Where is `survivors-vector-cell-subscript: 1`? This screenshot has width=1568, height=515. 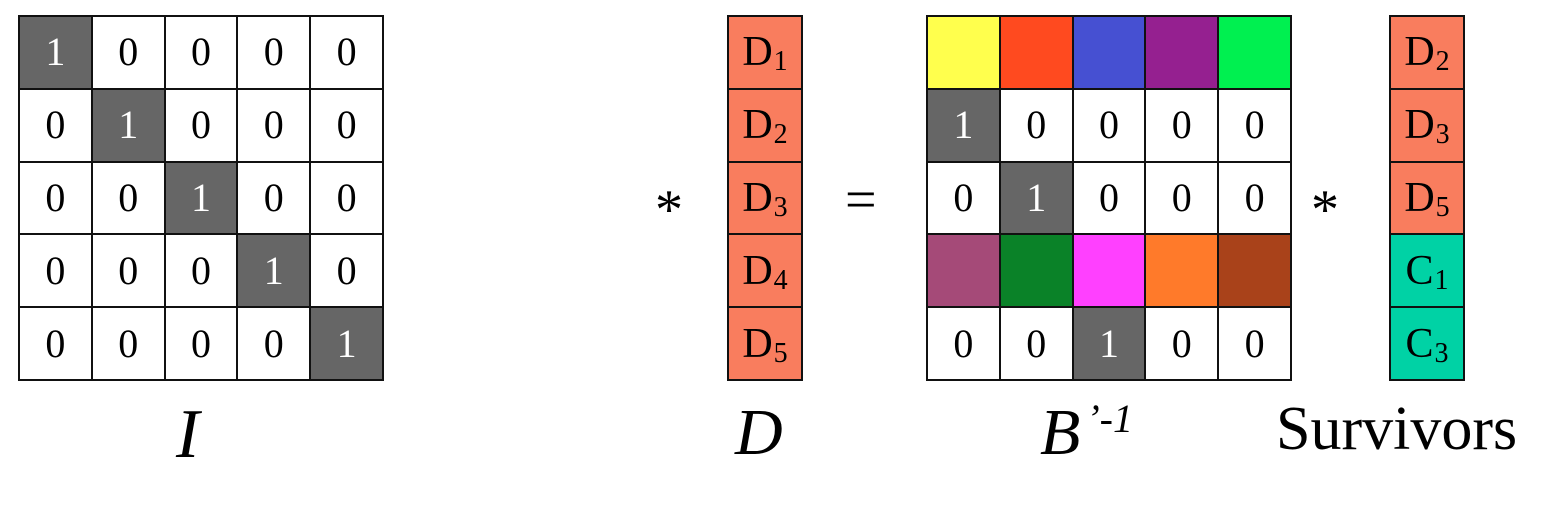 survivors-vector-cell-subscript: 1 is located at coordinates (1442, 281).